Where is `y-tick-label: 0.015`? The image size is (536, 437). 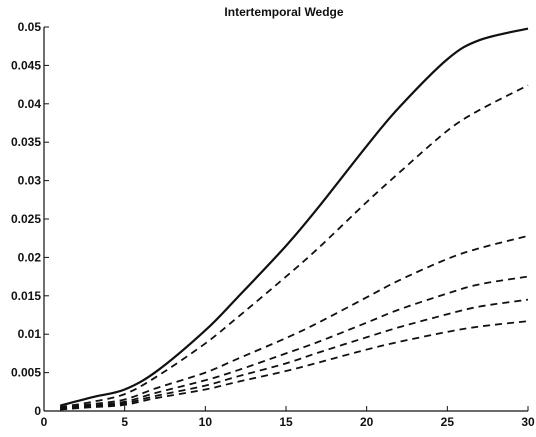 y-tick-label: 0.015 is located at coordinates (26, 296).